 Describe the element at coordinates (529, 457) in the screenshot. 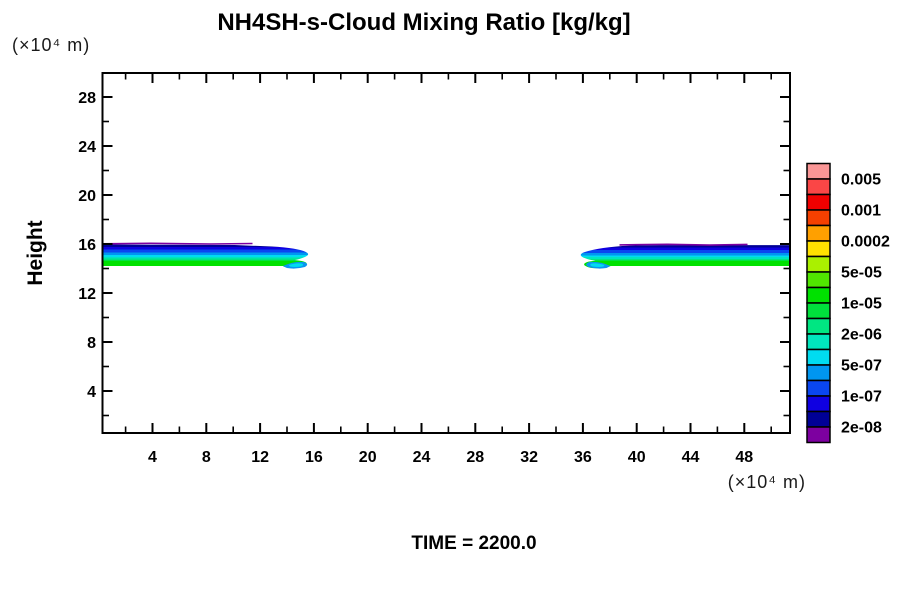

I see `x-tick-label: 32` at that location.